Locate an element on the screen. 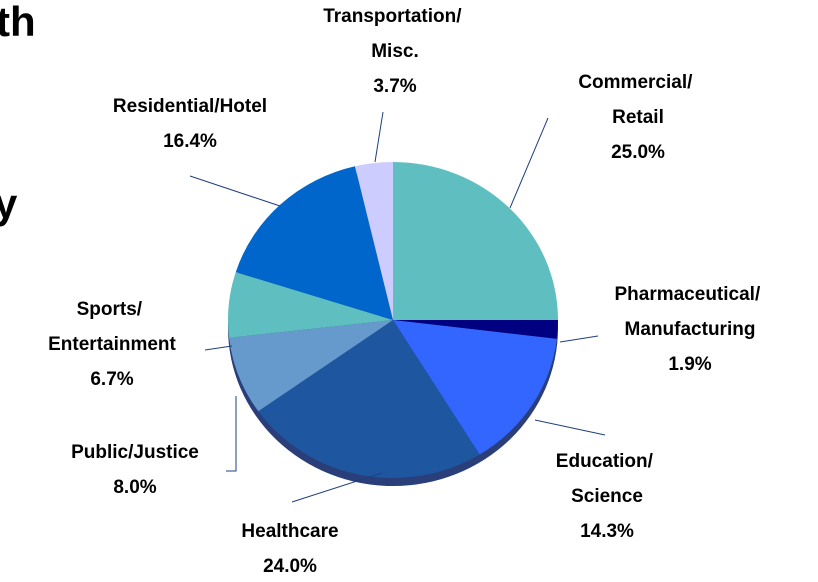  category-label: Residential/Hotel is located at coordinates (190, 106).